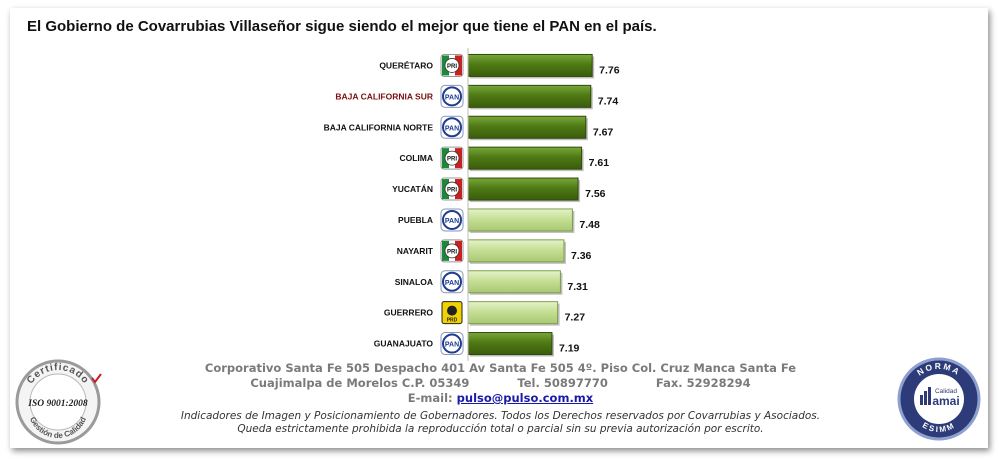 The image size is (1001, 461). Describe the element at coordinates (595, 194) in the screenshot. I see `value-label: 7.56` at that location.